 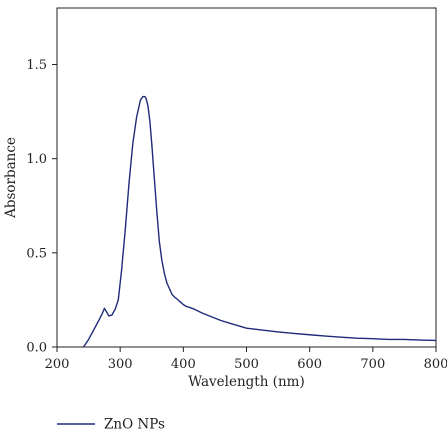 I want to click on x-tick-label: 700, so click(x=372, y=364).